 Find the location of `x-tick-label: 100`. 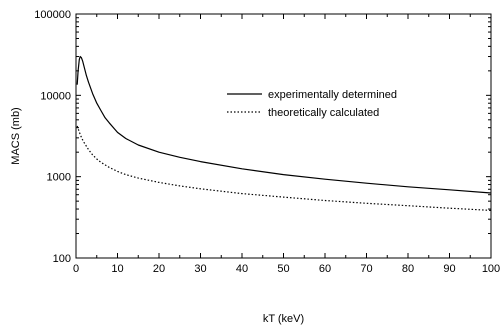

x-tick-label: 100 is located at coordinates (491, 269).